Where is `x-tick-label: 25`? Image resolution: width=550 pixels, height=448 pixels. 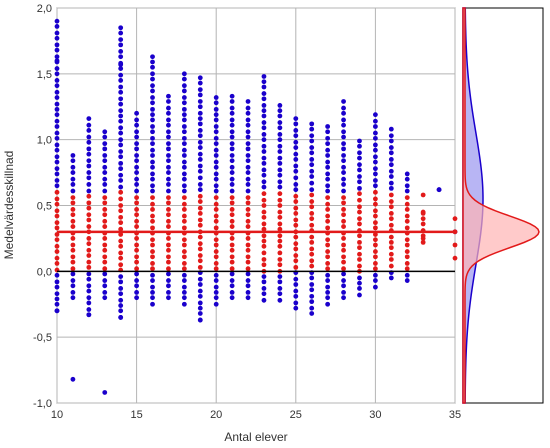 x-tick-label: 25 is located at coordinates (296, 415).